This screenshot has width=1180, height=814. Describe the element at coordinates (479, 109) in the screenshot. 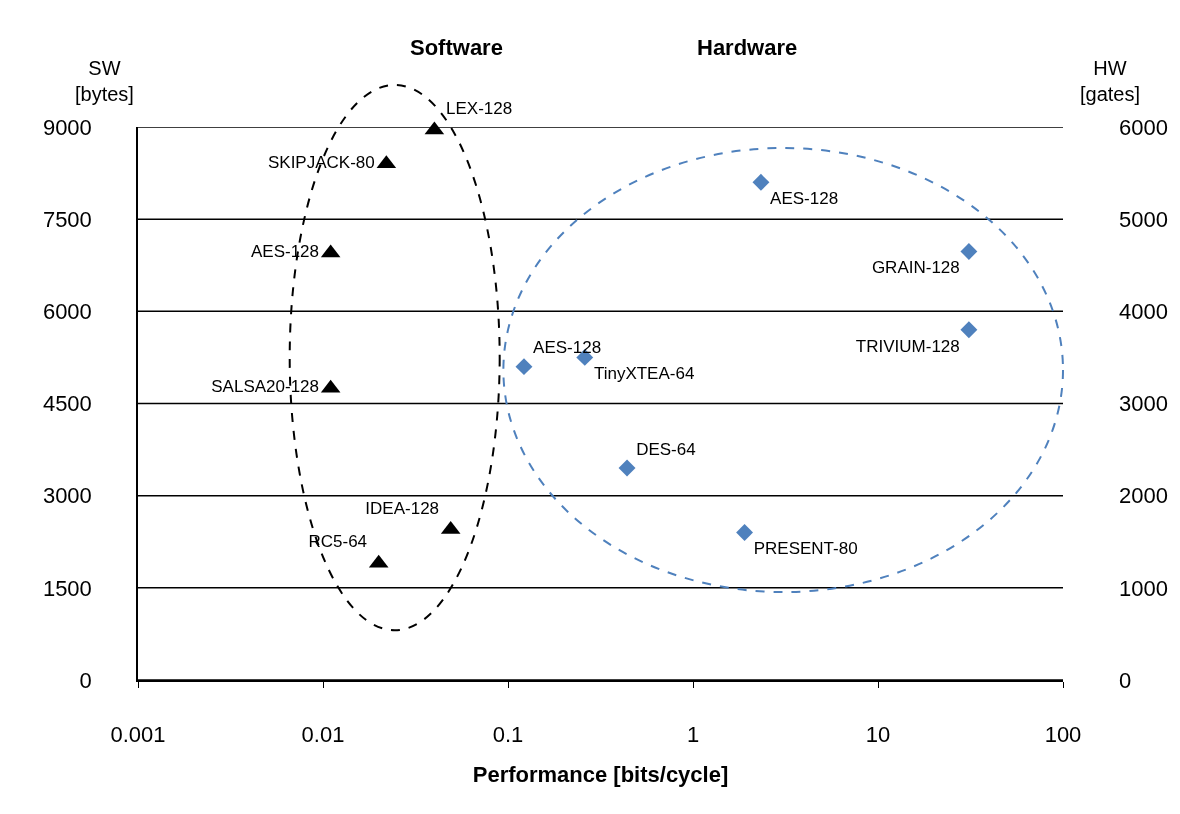

I see `data-label: LEX-128` at that location.